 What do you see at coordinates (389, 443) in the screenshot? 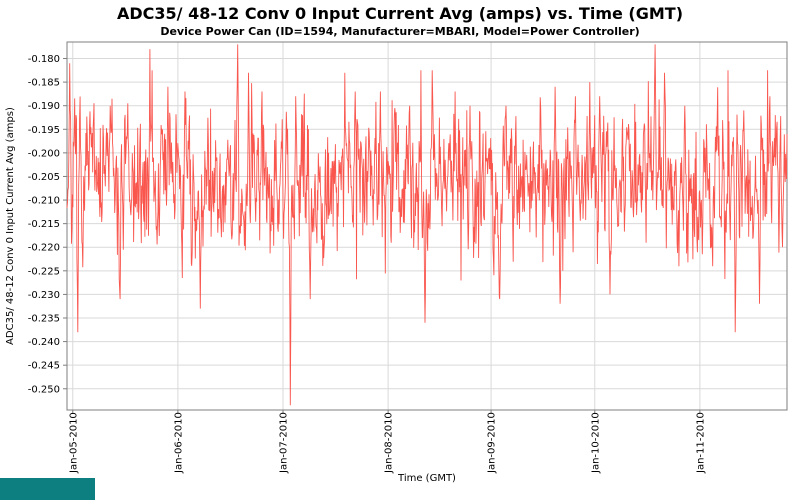
I see `x-tick-label: Jan-08-2010` at bounding box center [389, 443].